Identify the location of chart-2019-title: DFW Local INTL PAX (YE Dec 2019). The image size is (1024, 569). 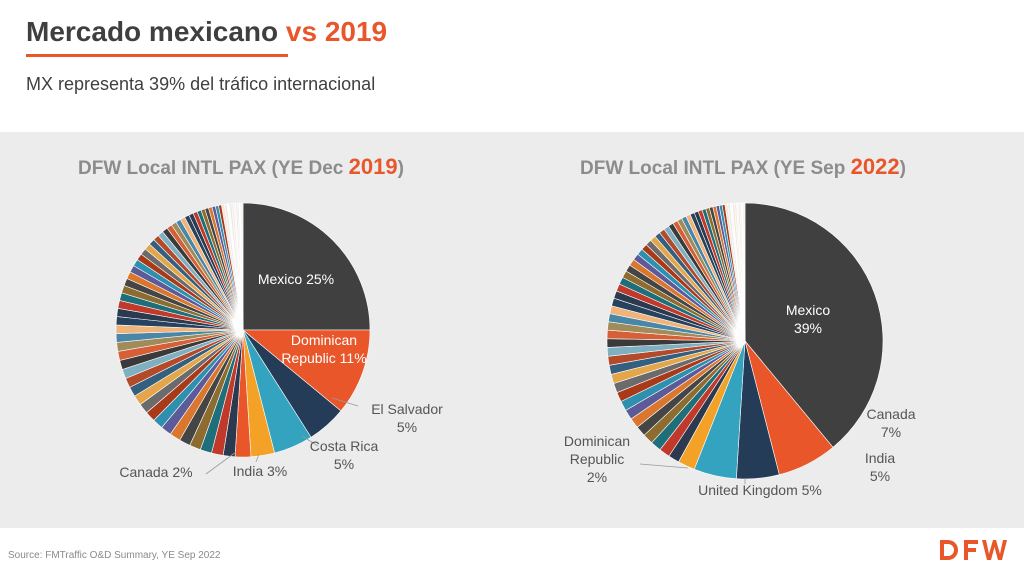
(241, 167).